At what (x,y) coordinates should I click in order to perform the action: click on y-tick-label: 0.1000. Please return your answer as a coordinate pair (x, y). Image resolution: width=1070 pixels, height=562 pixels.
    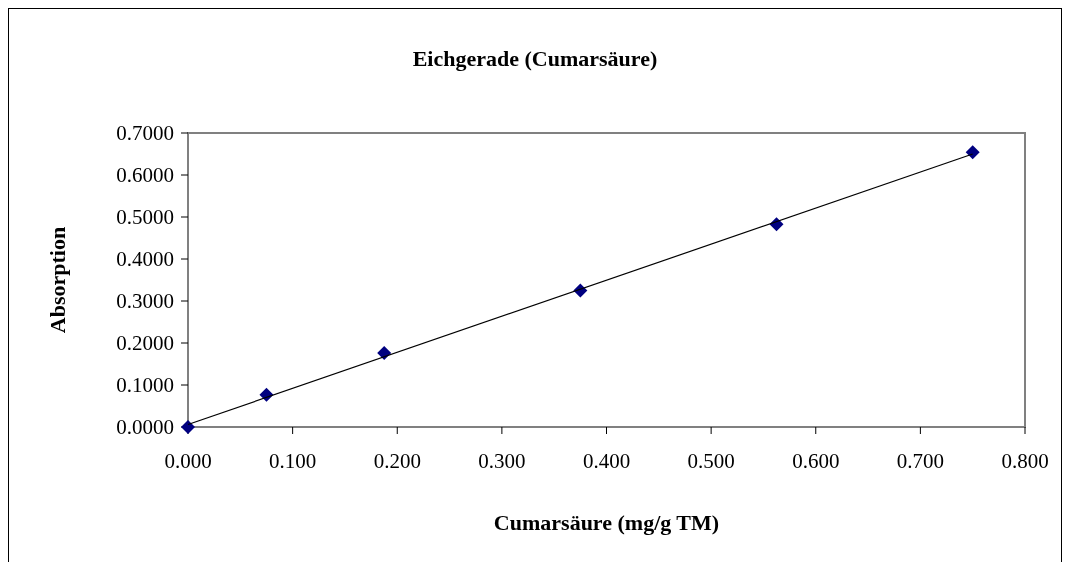
    Looking at the image, I should click on (145, 385).